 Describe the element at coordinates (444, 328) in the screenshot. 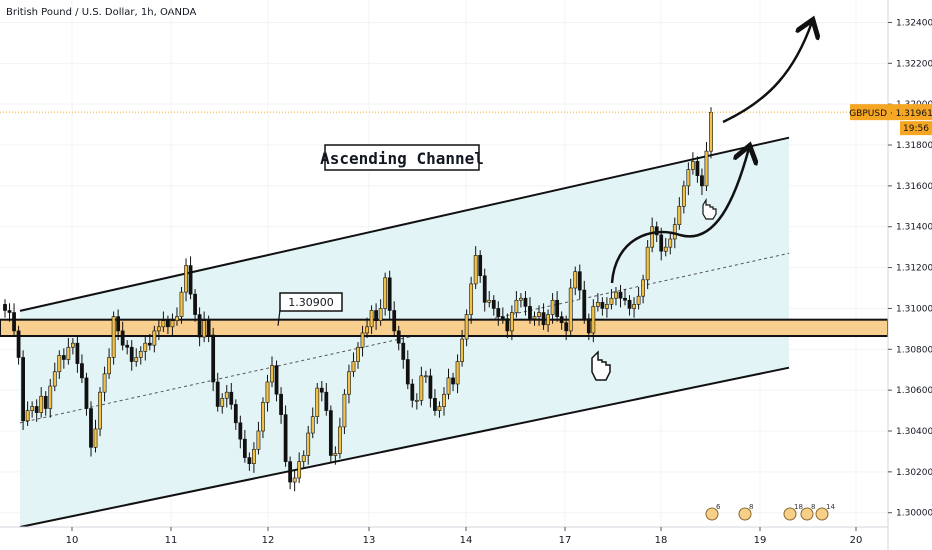

I see `support-zone` at that location.